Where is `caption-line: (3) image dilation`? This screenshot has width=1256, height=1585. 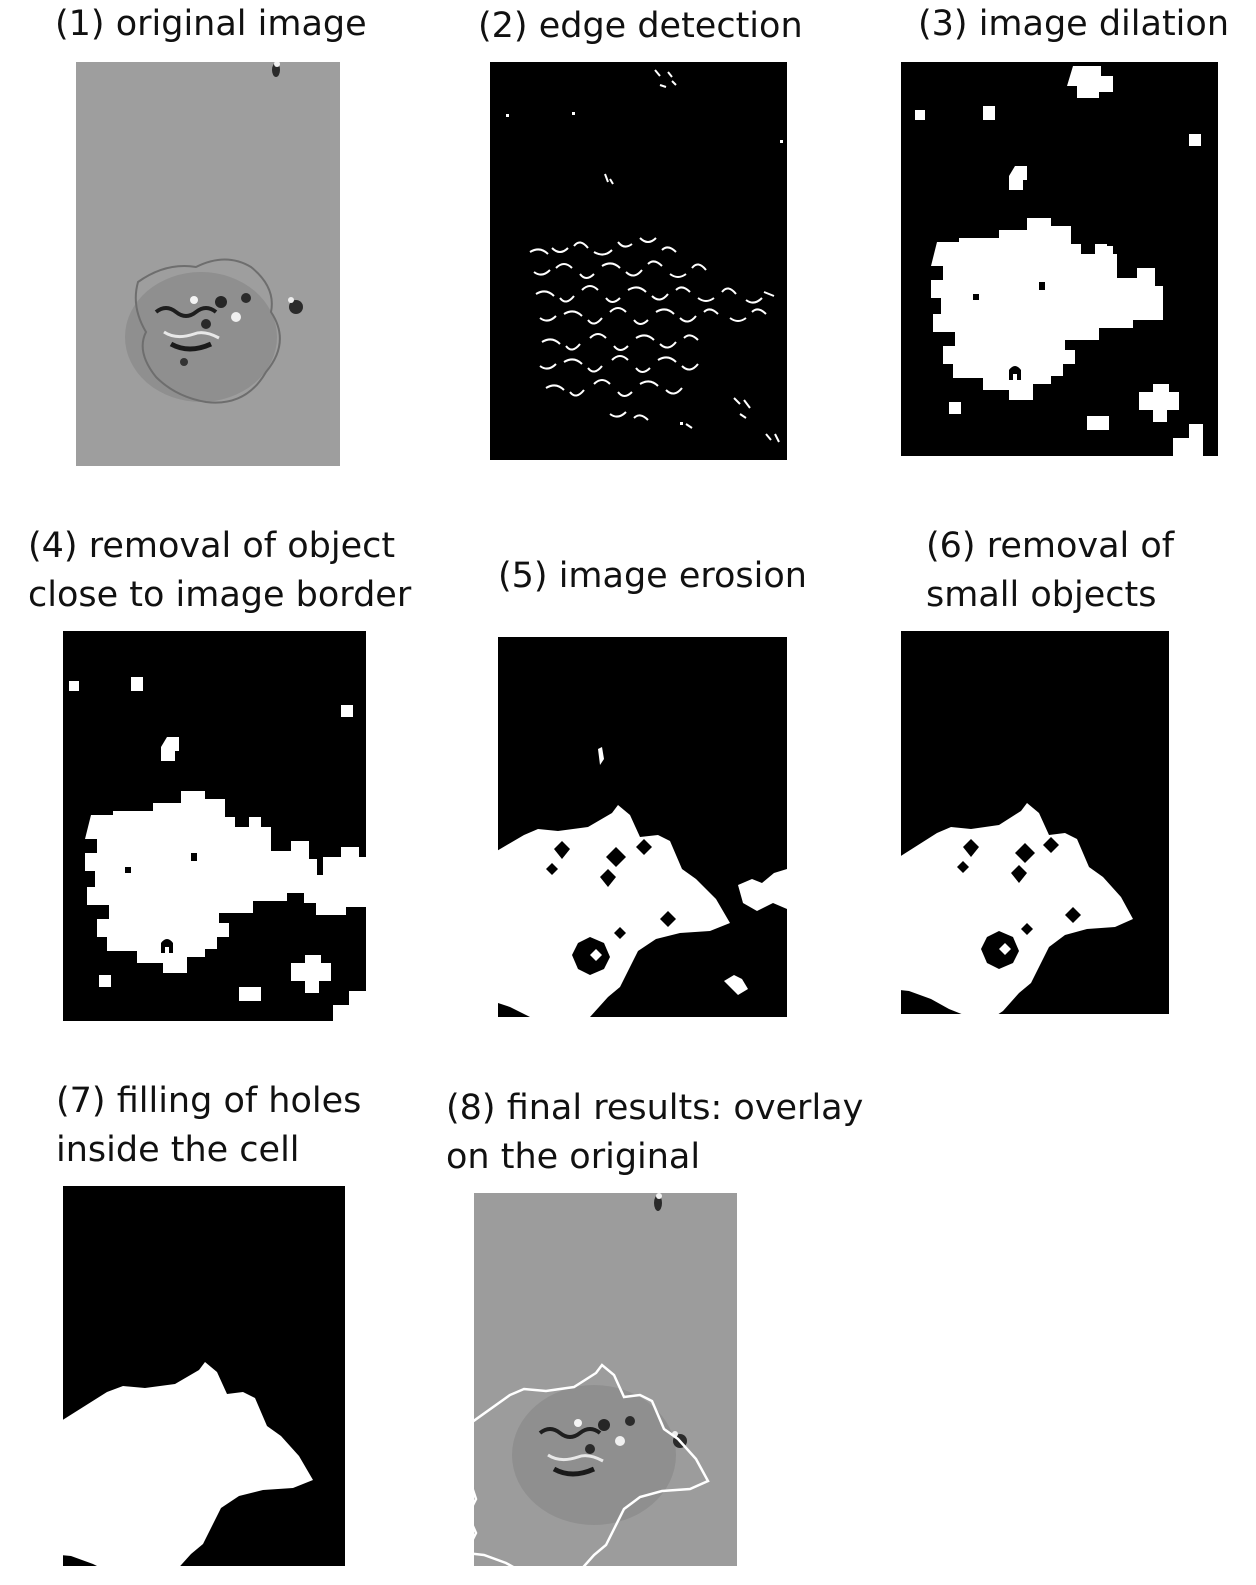 caption-line: (3) image dilation is located at coordinates (1074, 24).